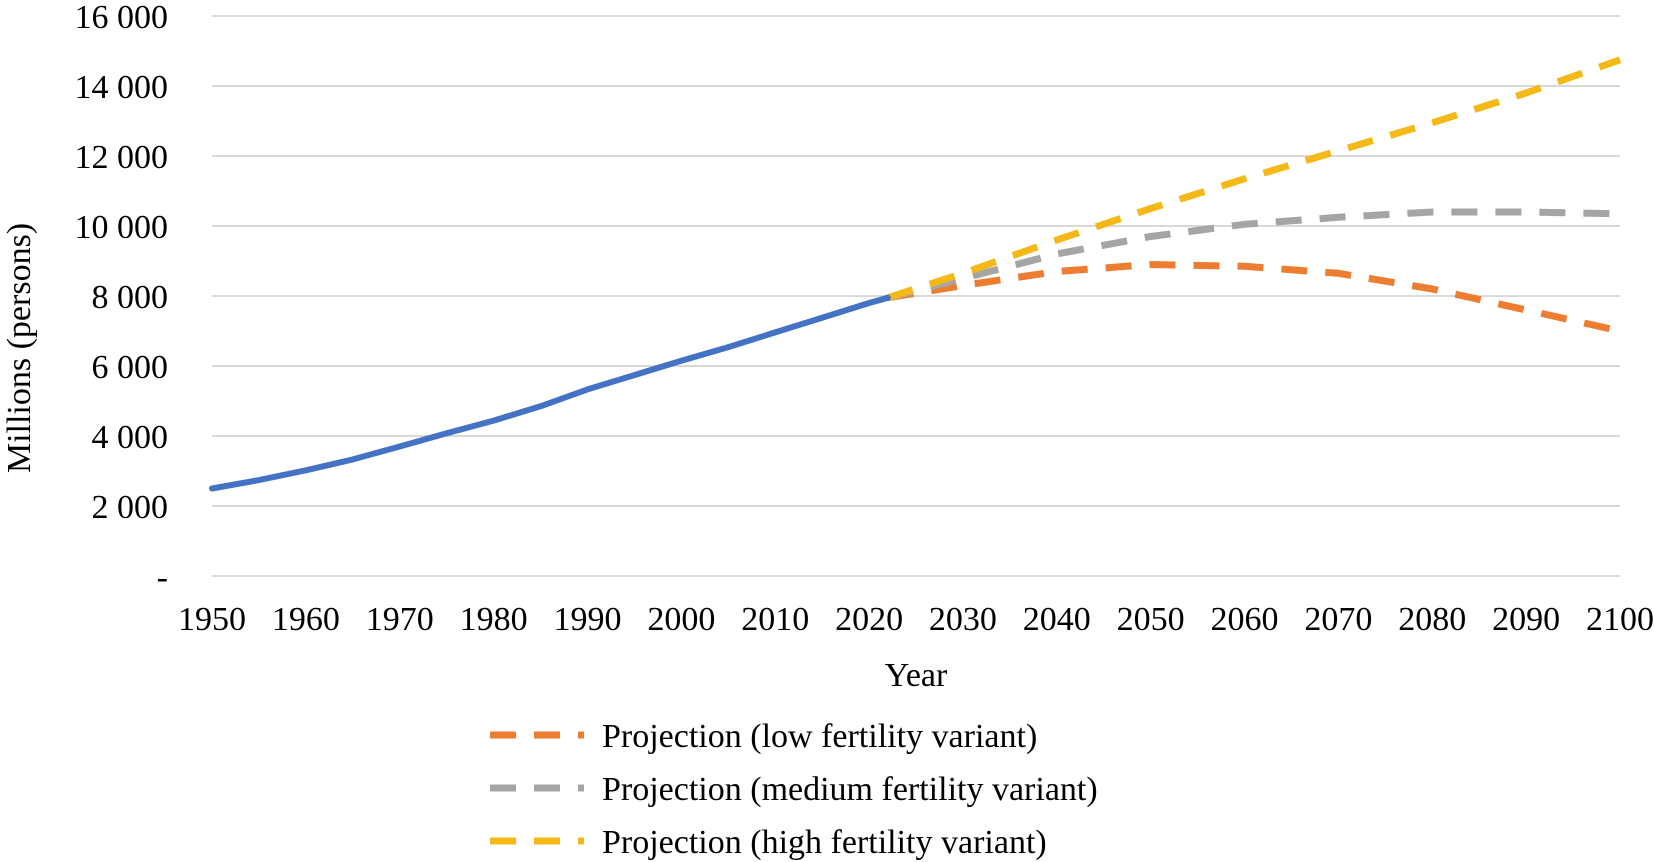 This screenshot has width=1654, height=862. Describe the element at coordinates (130, 297) in the screenshot. I see `y-tick-label: 8 000` at that location.